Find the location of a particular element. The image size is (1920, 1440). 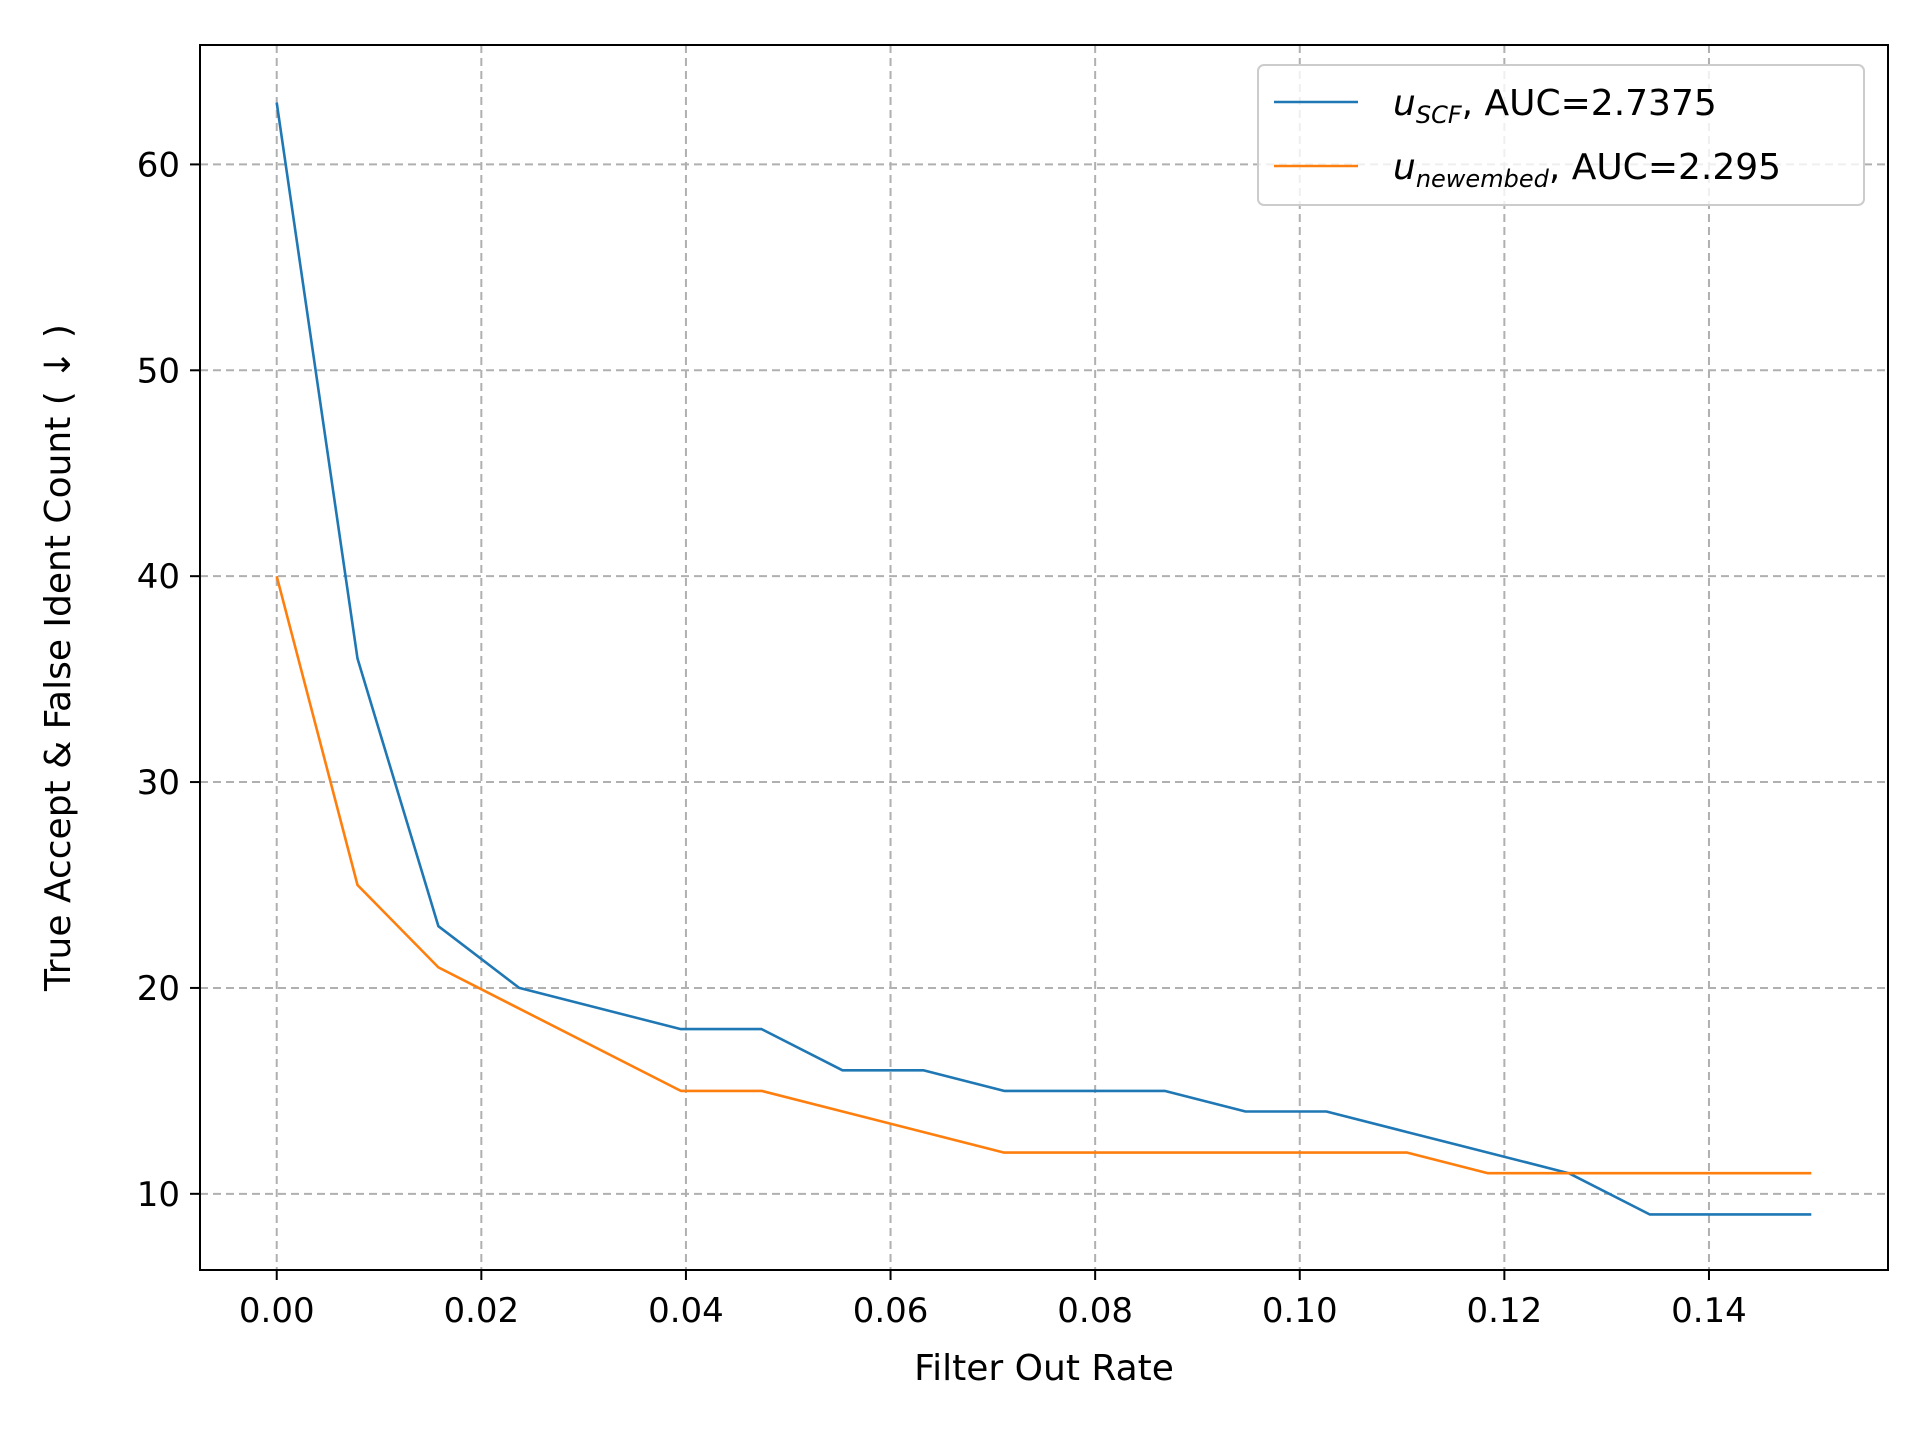

legend-box is located at coordinates (1561, 135).